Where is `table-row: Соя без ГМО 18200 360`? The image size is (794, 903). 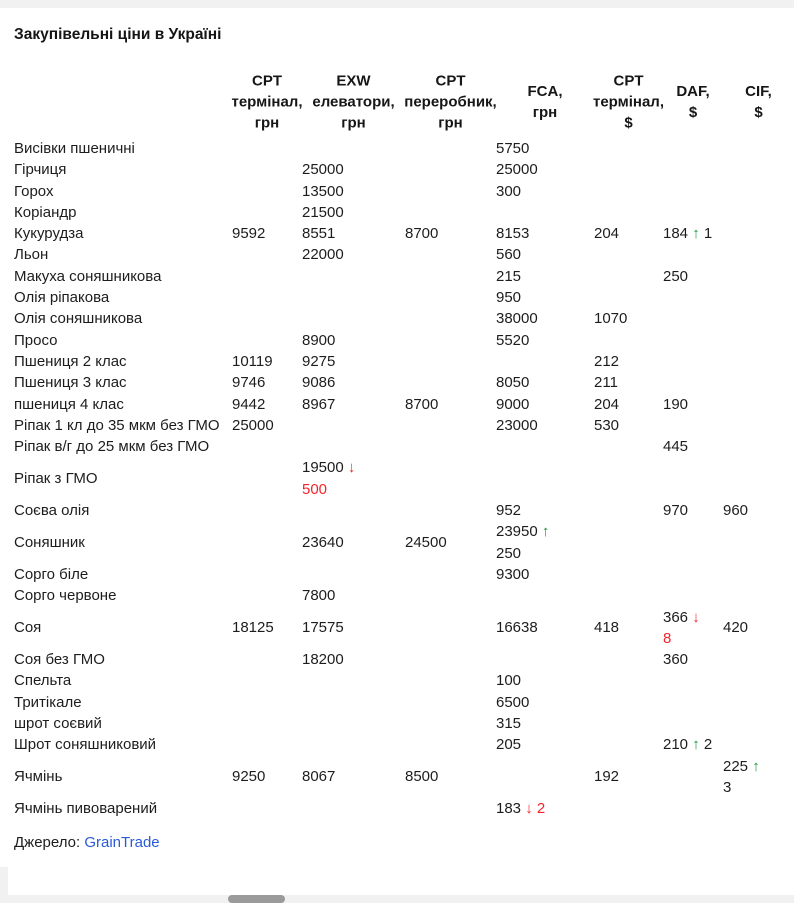 table-row: Соя без ГМО 18200 360 is located at coordinates (404, 659).